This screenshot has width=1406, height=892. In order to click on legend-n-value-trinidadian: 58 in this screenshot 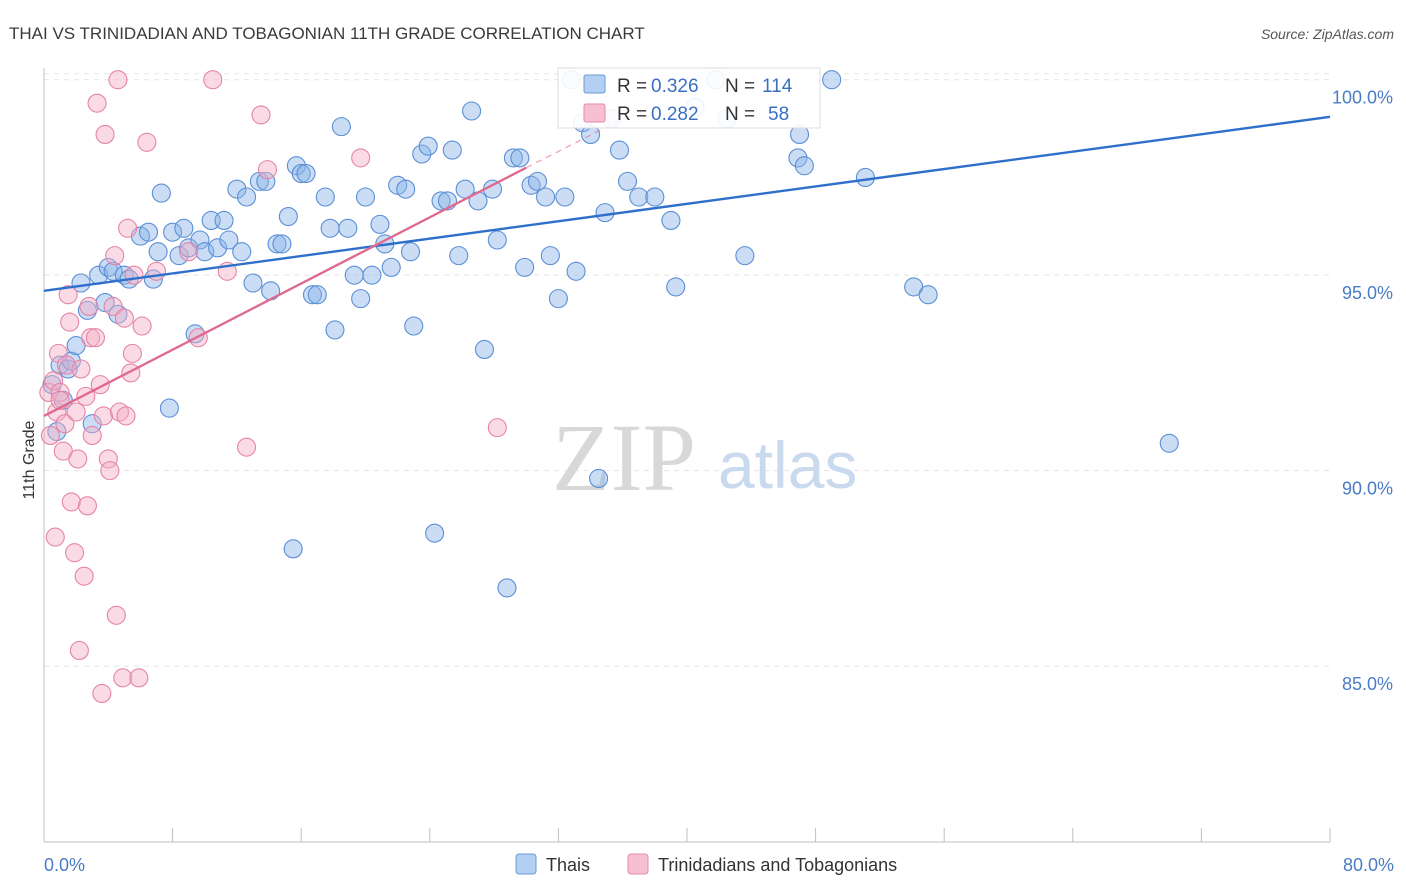, I will do `click(778, 114)`.